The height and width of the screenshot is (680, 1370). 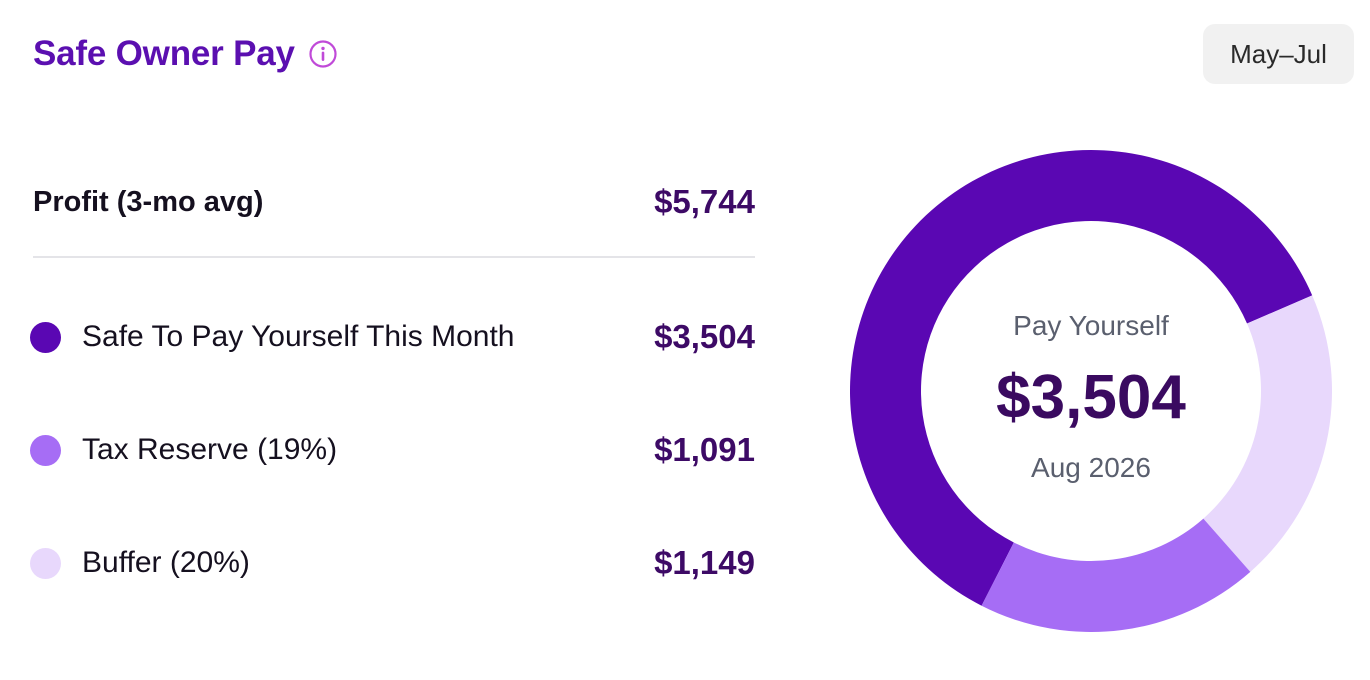 What do you see at coordinates (323, 54) in the screenshot?
I see `info-icon` at bounding box center [323, 54].